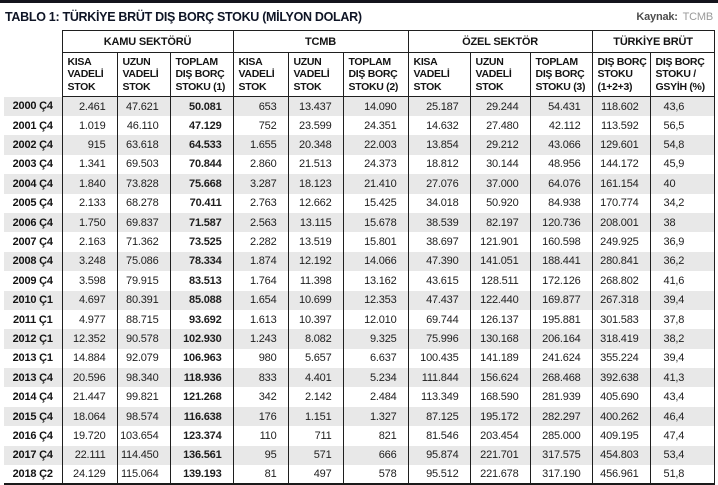 Image resolution: width=718 pixels, height=485 pixels. Describe the element at coordinates (143, 145) in the screenshot. I see `value-cell: 63.618` at that location.